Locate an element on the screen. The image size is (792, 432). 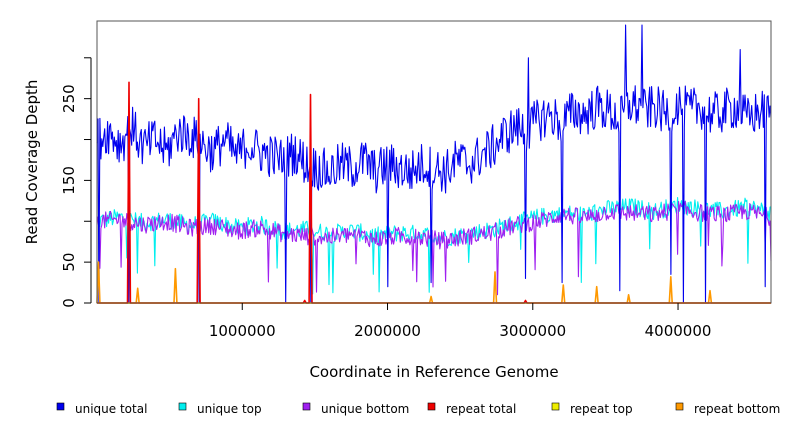
legend-item: unique top is located at coordinates (220, 409).